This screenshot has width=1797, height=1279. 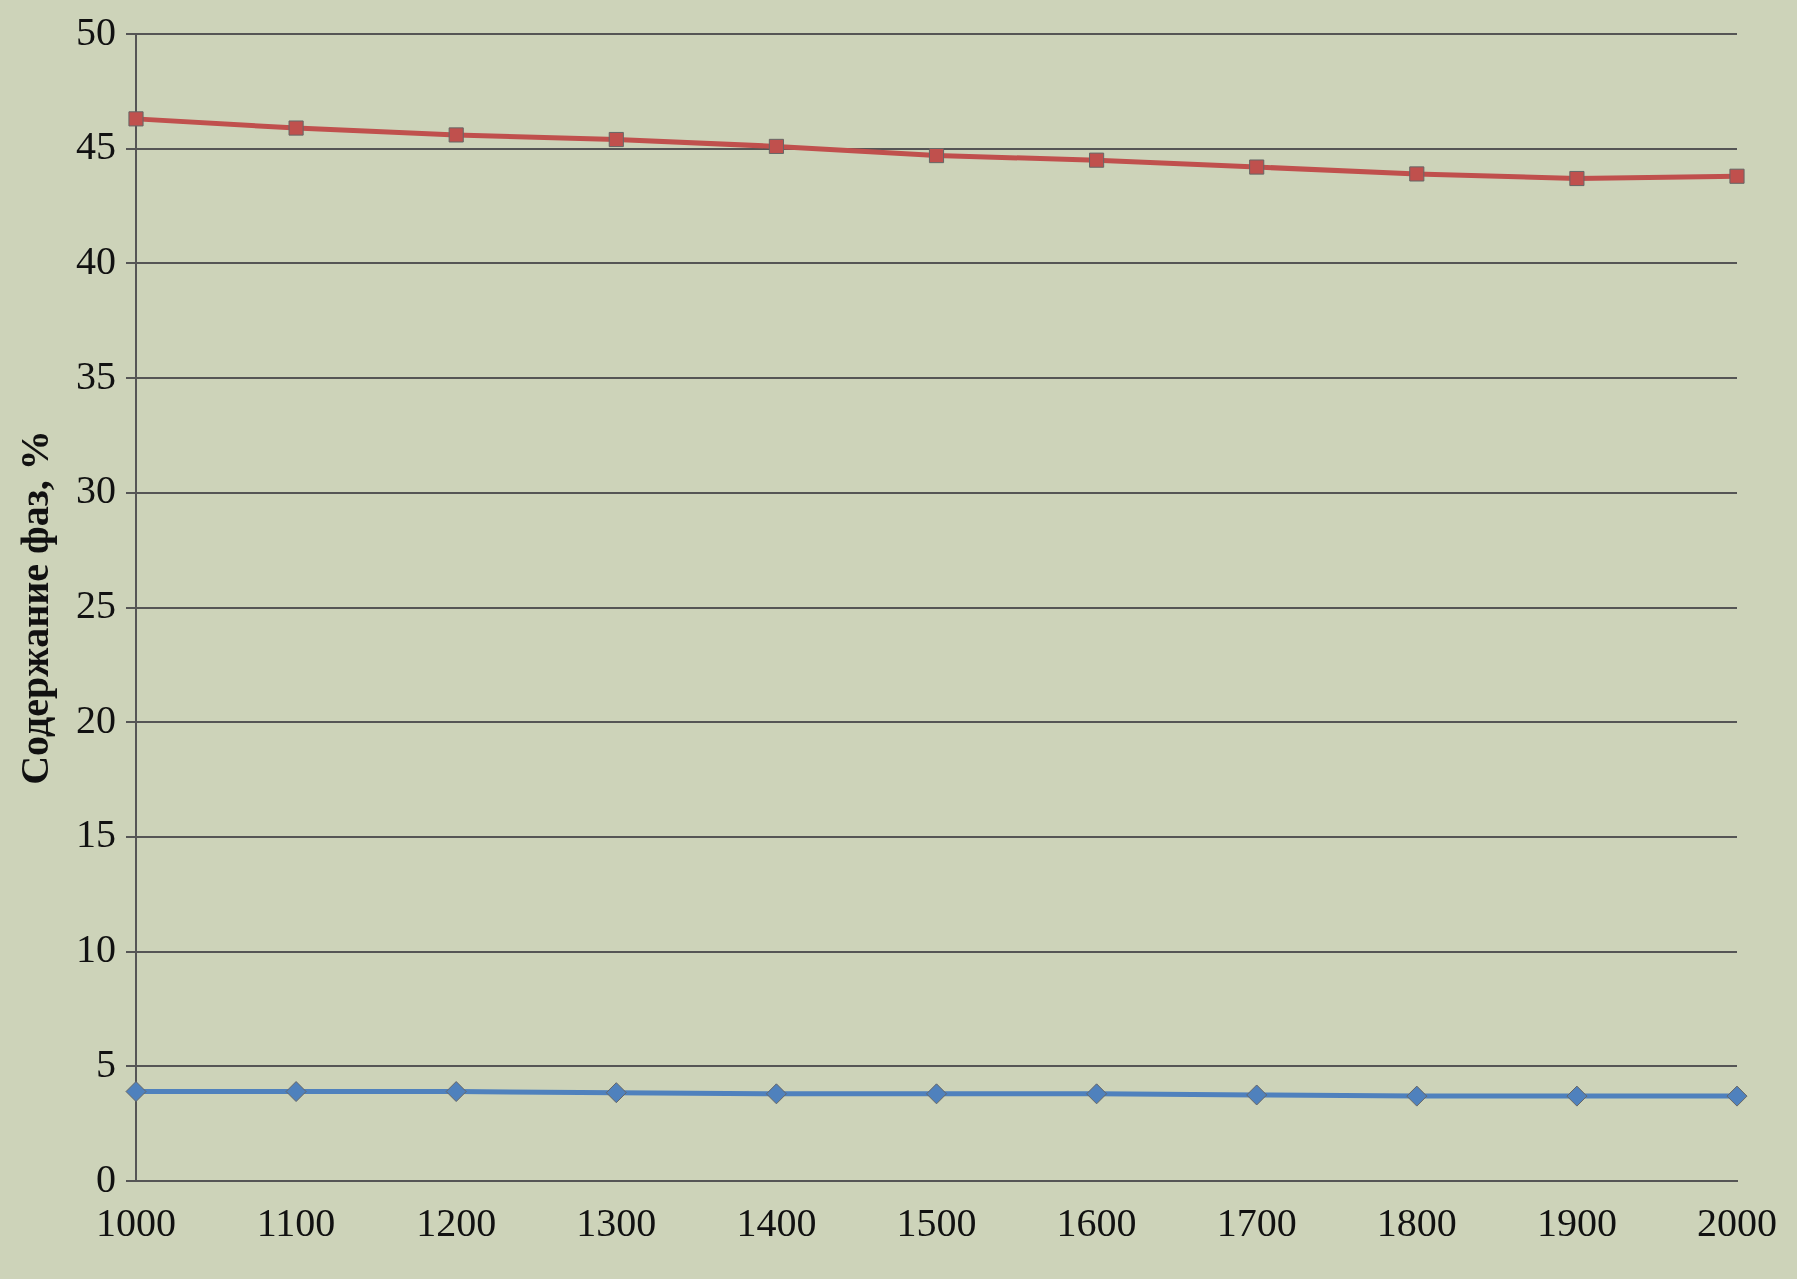 I want to click on x-tick-label: 1400, so click(x=776, y=1222).